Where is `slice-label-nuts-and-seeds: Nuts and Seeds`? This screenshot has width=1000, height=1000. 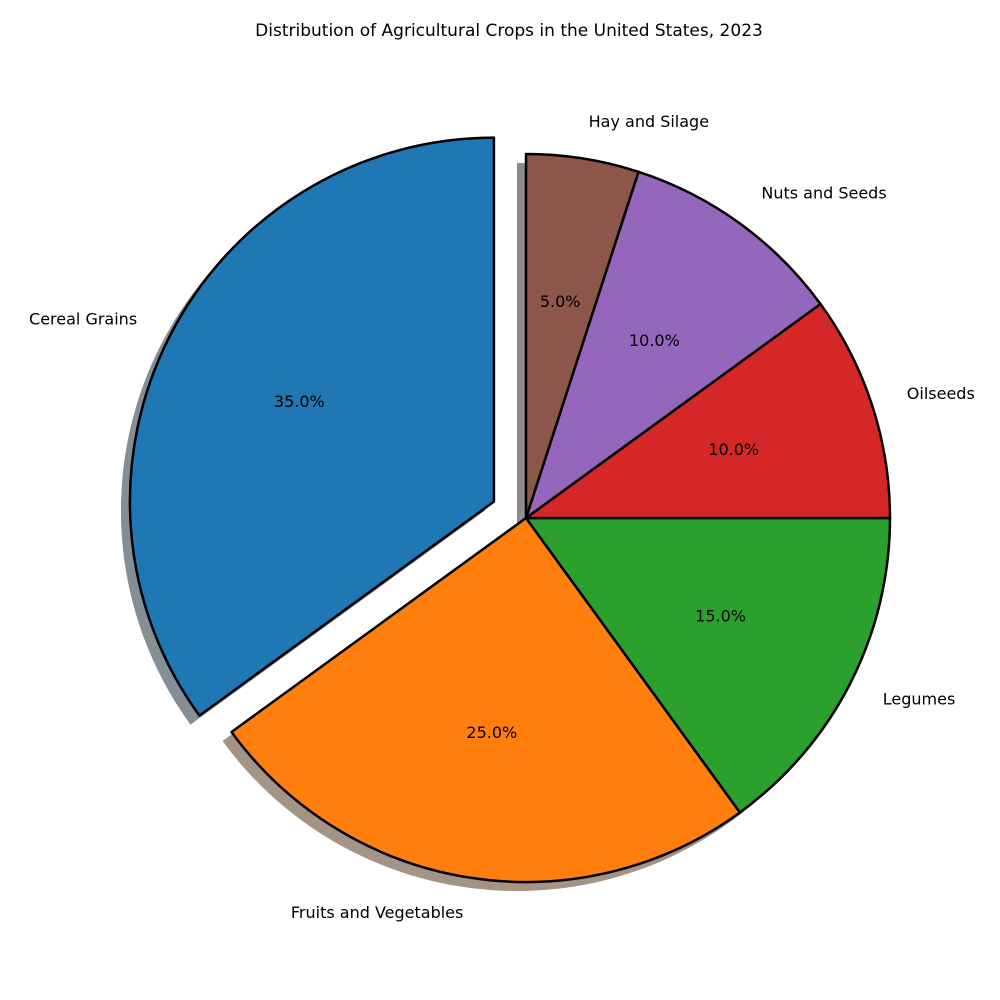
slice-label-nuts-and-seeds: Nuts and Seeds is located at coordinates (823, 193).